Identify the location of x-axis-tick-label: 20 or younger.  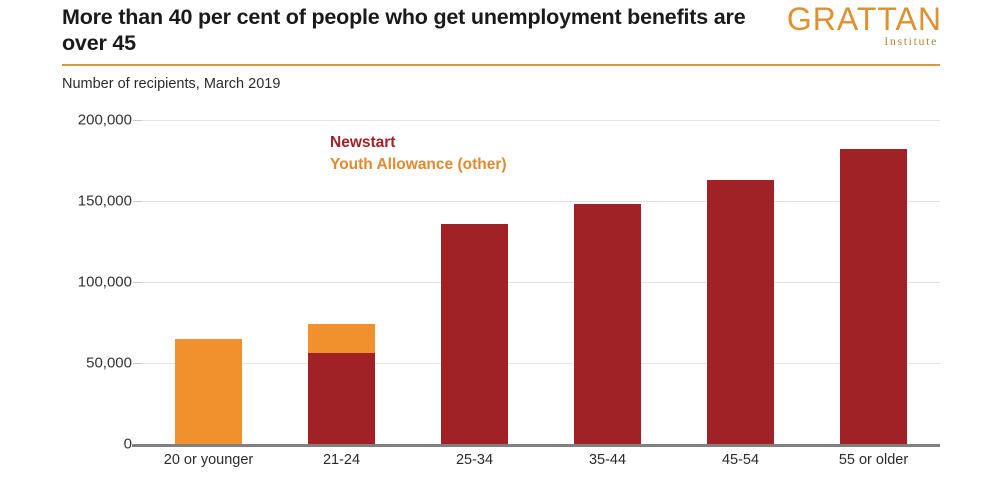
(208, 460).